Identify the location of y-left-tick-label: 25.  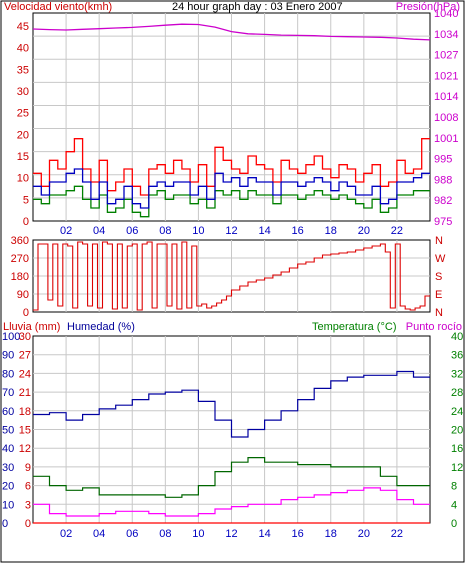
(23, 114).